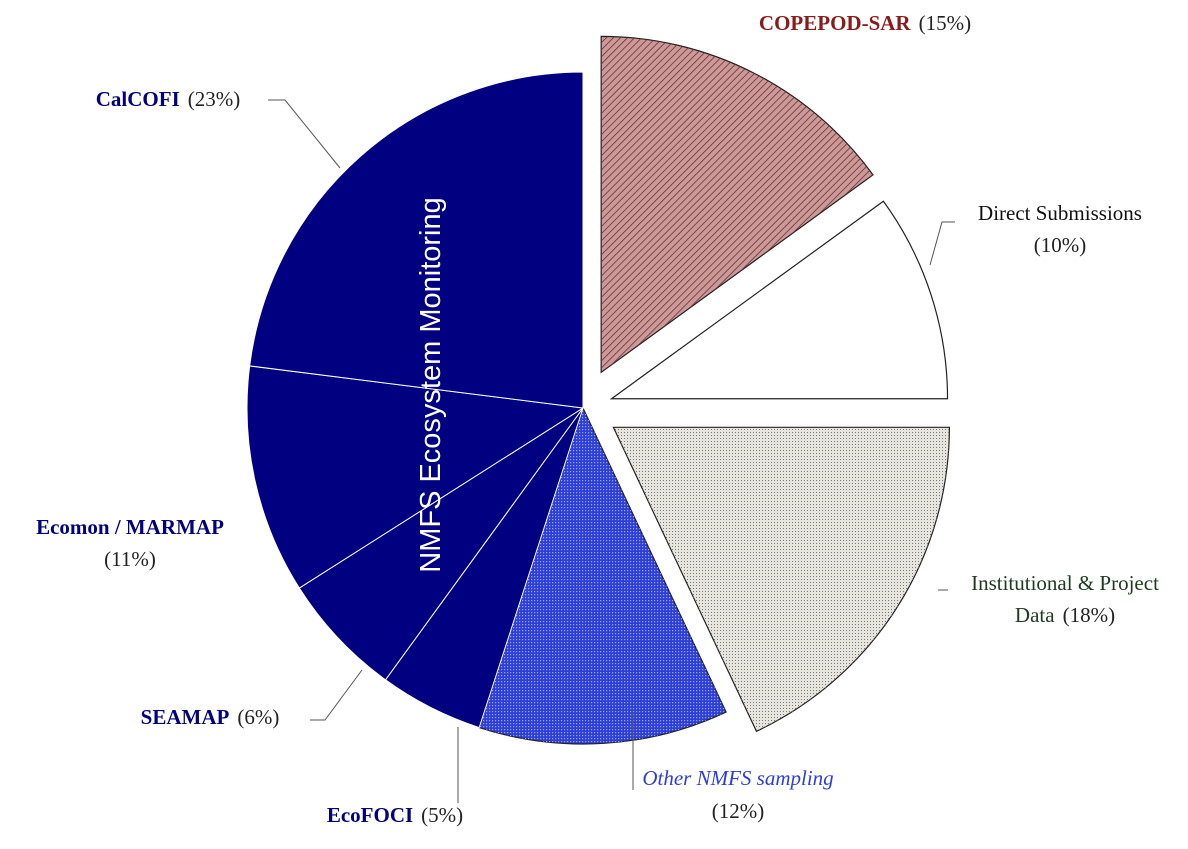 Image resolution: width=1188 pixels, height=849 pixels. I want to click on slice-label: CalCOFI (23%), so click(168, 99).